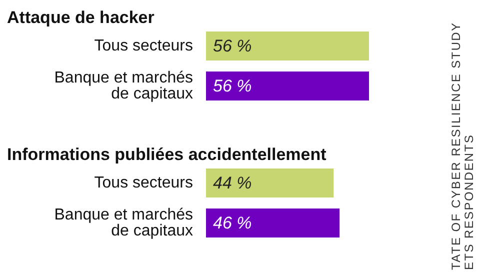  Describe the element at coordinates (456, 145) in the screenshot. I see `text: TATE OF CYBER RESILIENCE STUDY` at that location.